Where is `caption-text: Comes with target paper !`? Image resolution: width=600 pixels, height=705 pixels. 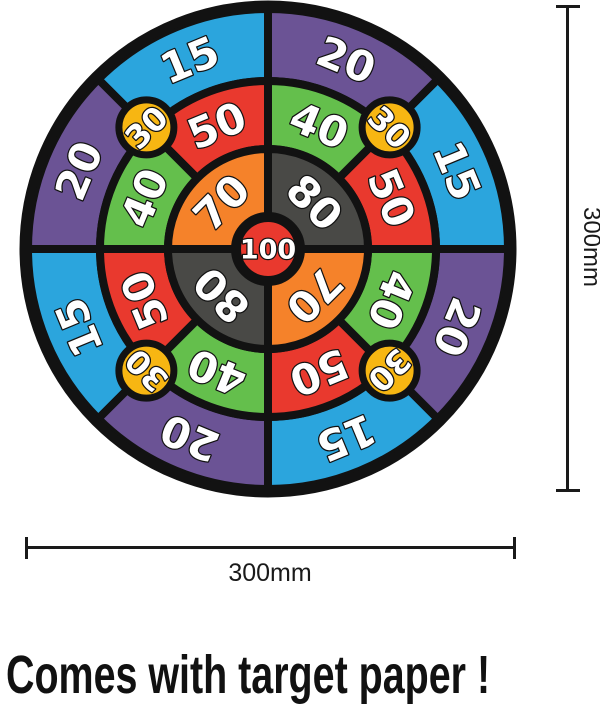
caption-text: Comes with target paper ! is located at coordinates (248, 675).